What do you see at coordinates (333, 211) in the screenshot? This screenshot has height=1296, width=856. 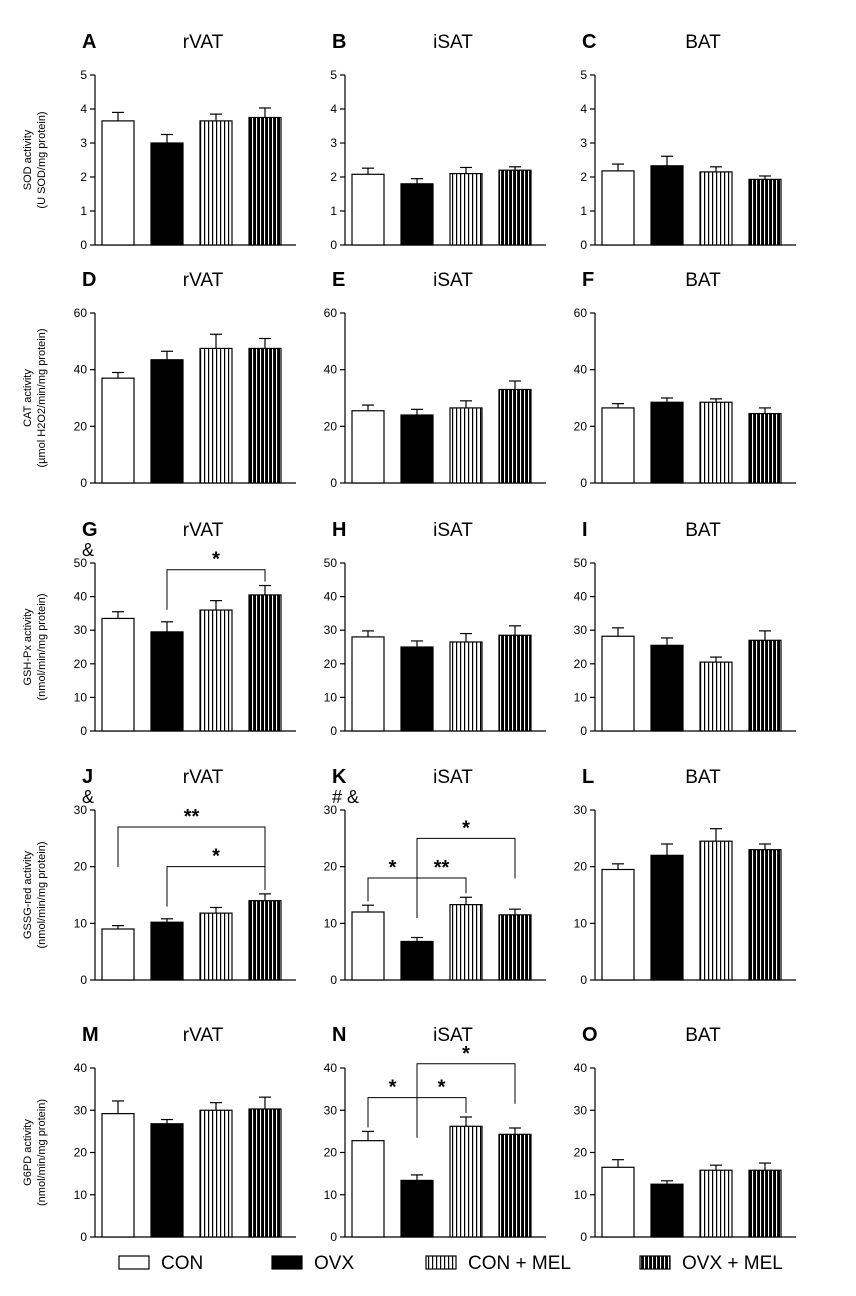 I see `y-tick-label: 1` at bounding box center [333, 211].